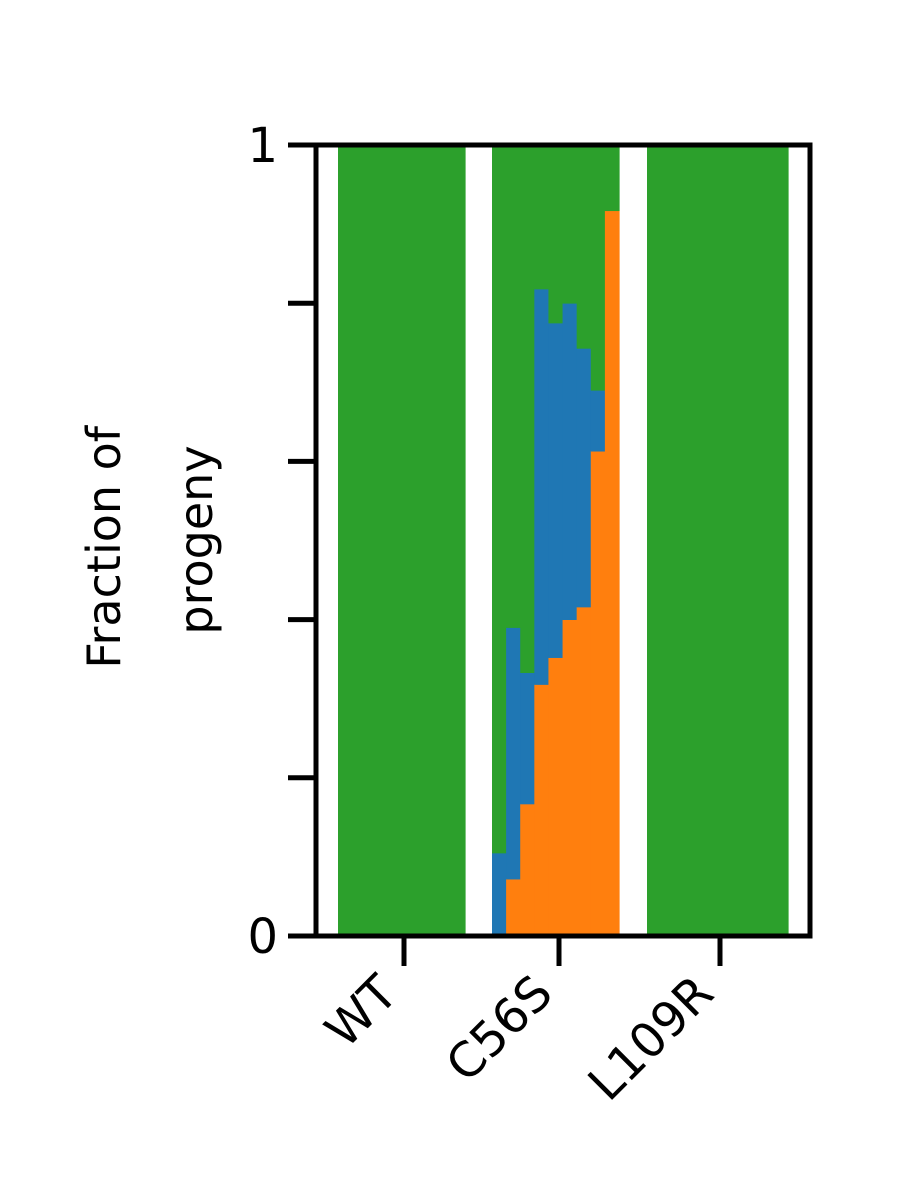 This screenshot has width=900, height=1200. What do you see at coordinates (458, 541) in the screenshot?
I see `bar-segment-wt-9-green` at bounding box center [458, 541].